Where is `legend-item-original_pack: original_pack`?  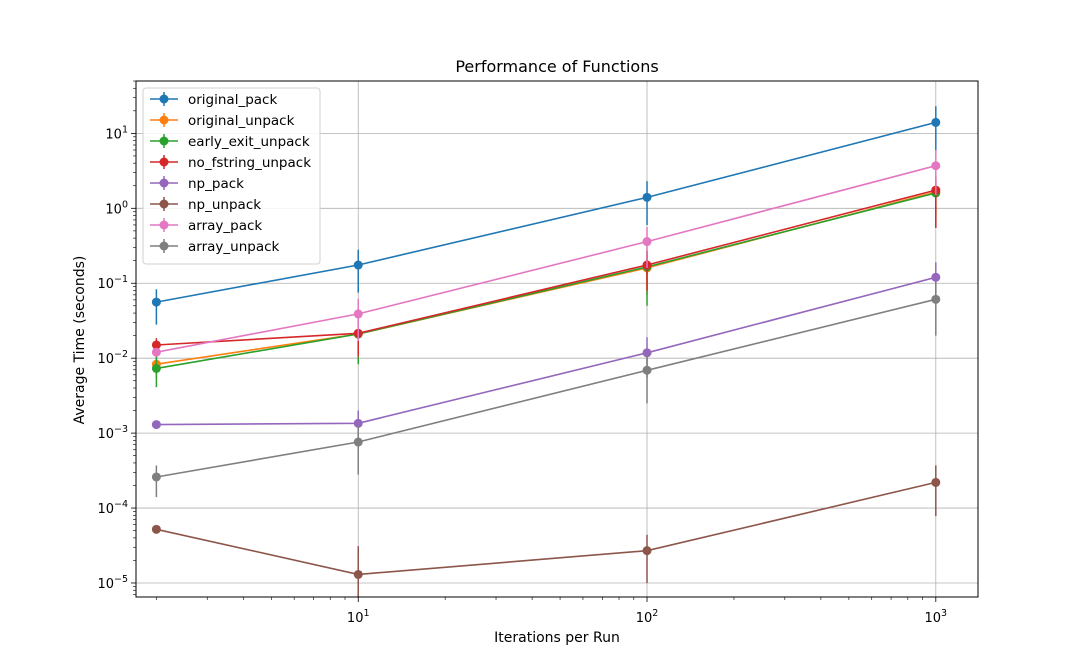
legend-item-original_pack: original_pack is located at coordinates (213, 100).